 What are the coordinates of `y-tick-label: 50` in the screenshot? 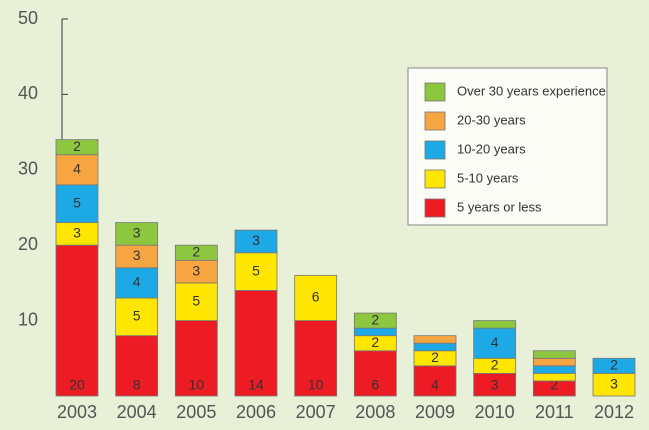 It's located at (28, 18).